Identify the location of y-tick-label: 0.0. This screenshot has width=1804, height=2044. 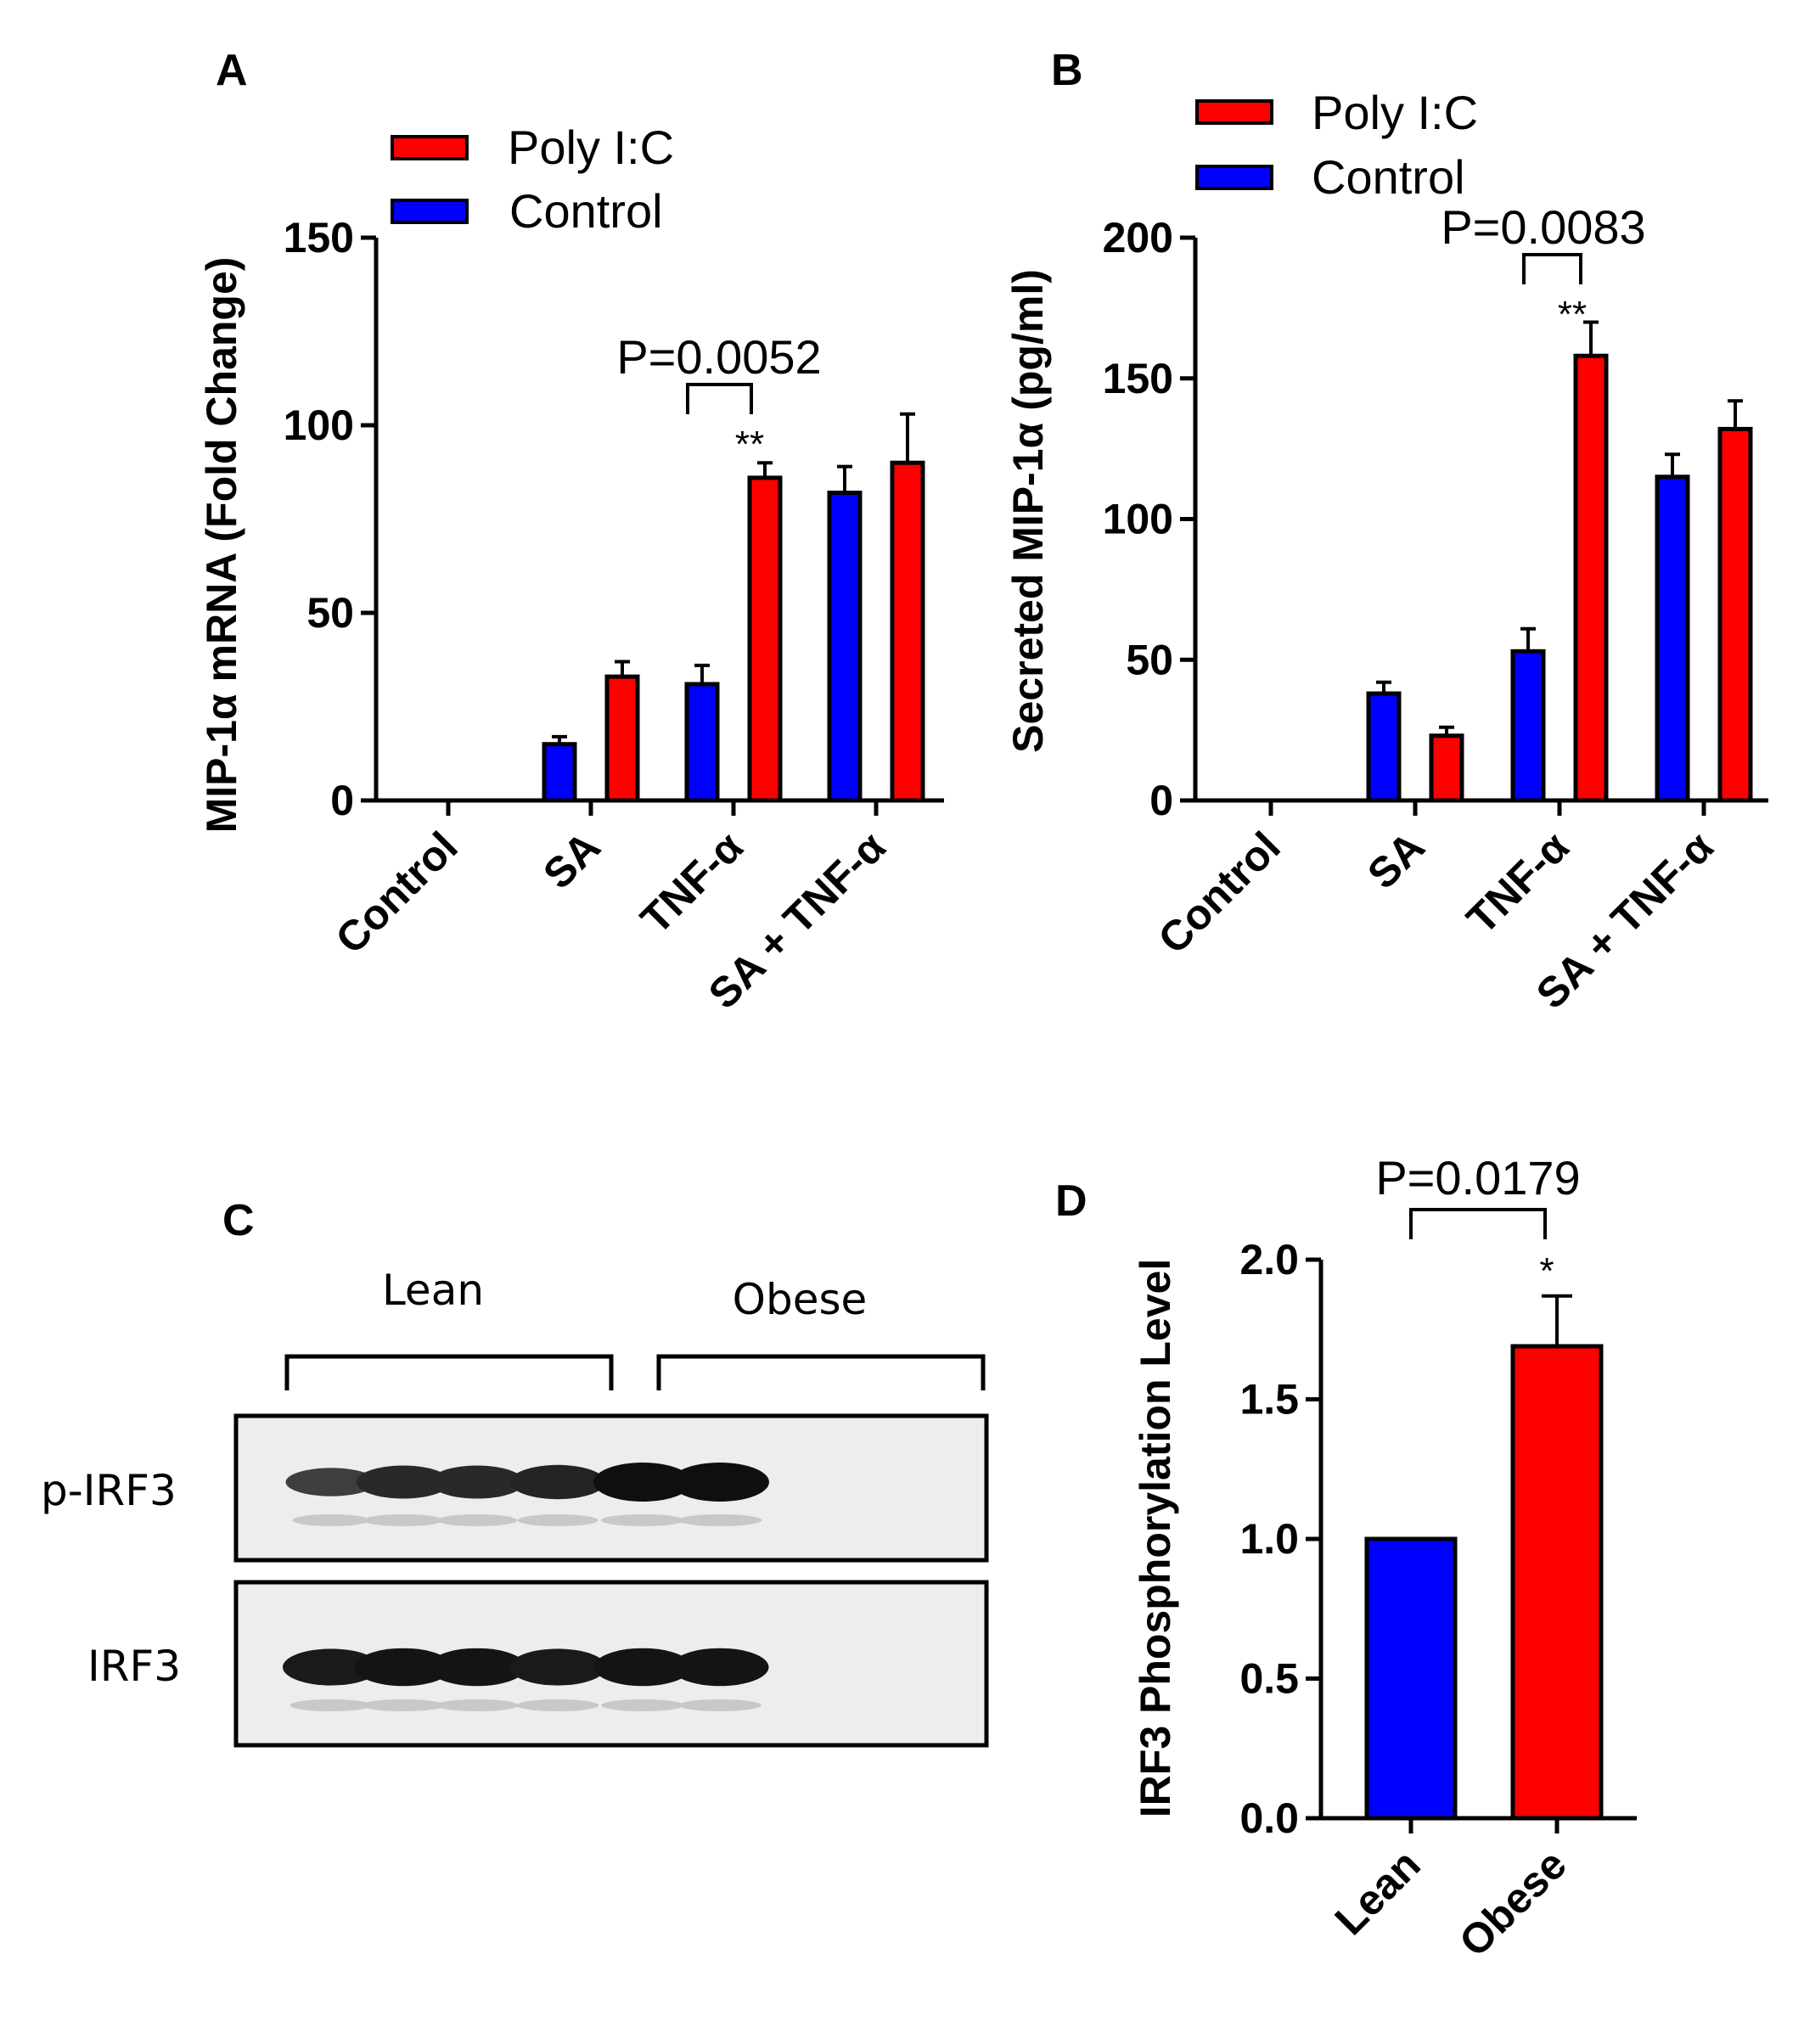
(1269, 1818).